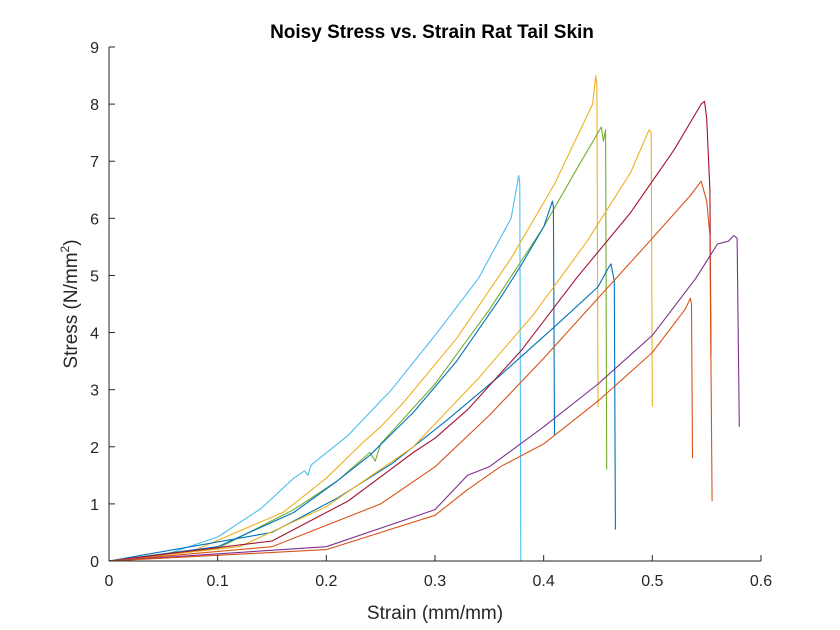 This screenshot has height=630, width=840. I want to click on chart-title: Noisy Stress vs. Strain Rat Tail Skin, so click(432, 32).